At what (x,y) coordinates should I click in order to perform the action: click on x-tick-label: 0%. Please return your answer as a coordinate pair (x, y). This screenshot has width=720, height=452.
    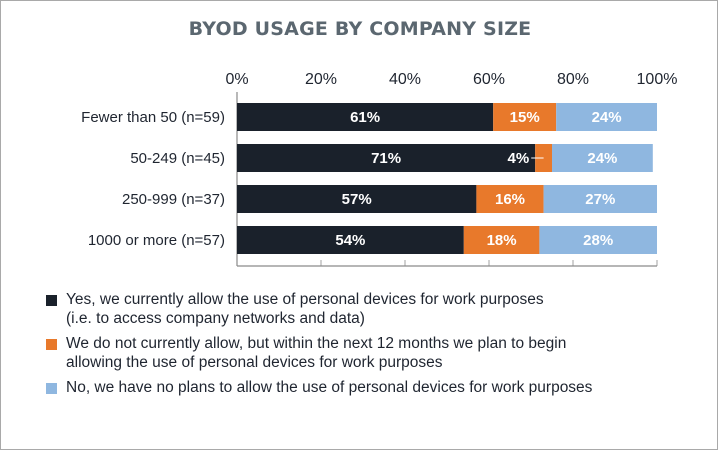
    Looking at the image, I should click on (236, 79).